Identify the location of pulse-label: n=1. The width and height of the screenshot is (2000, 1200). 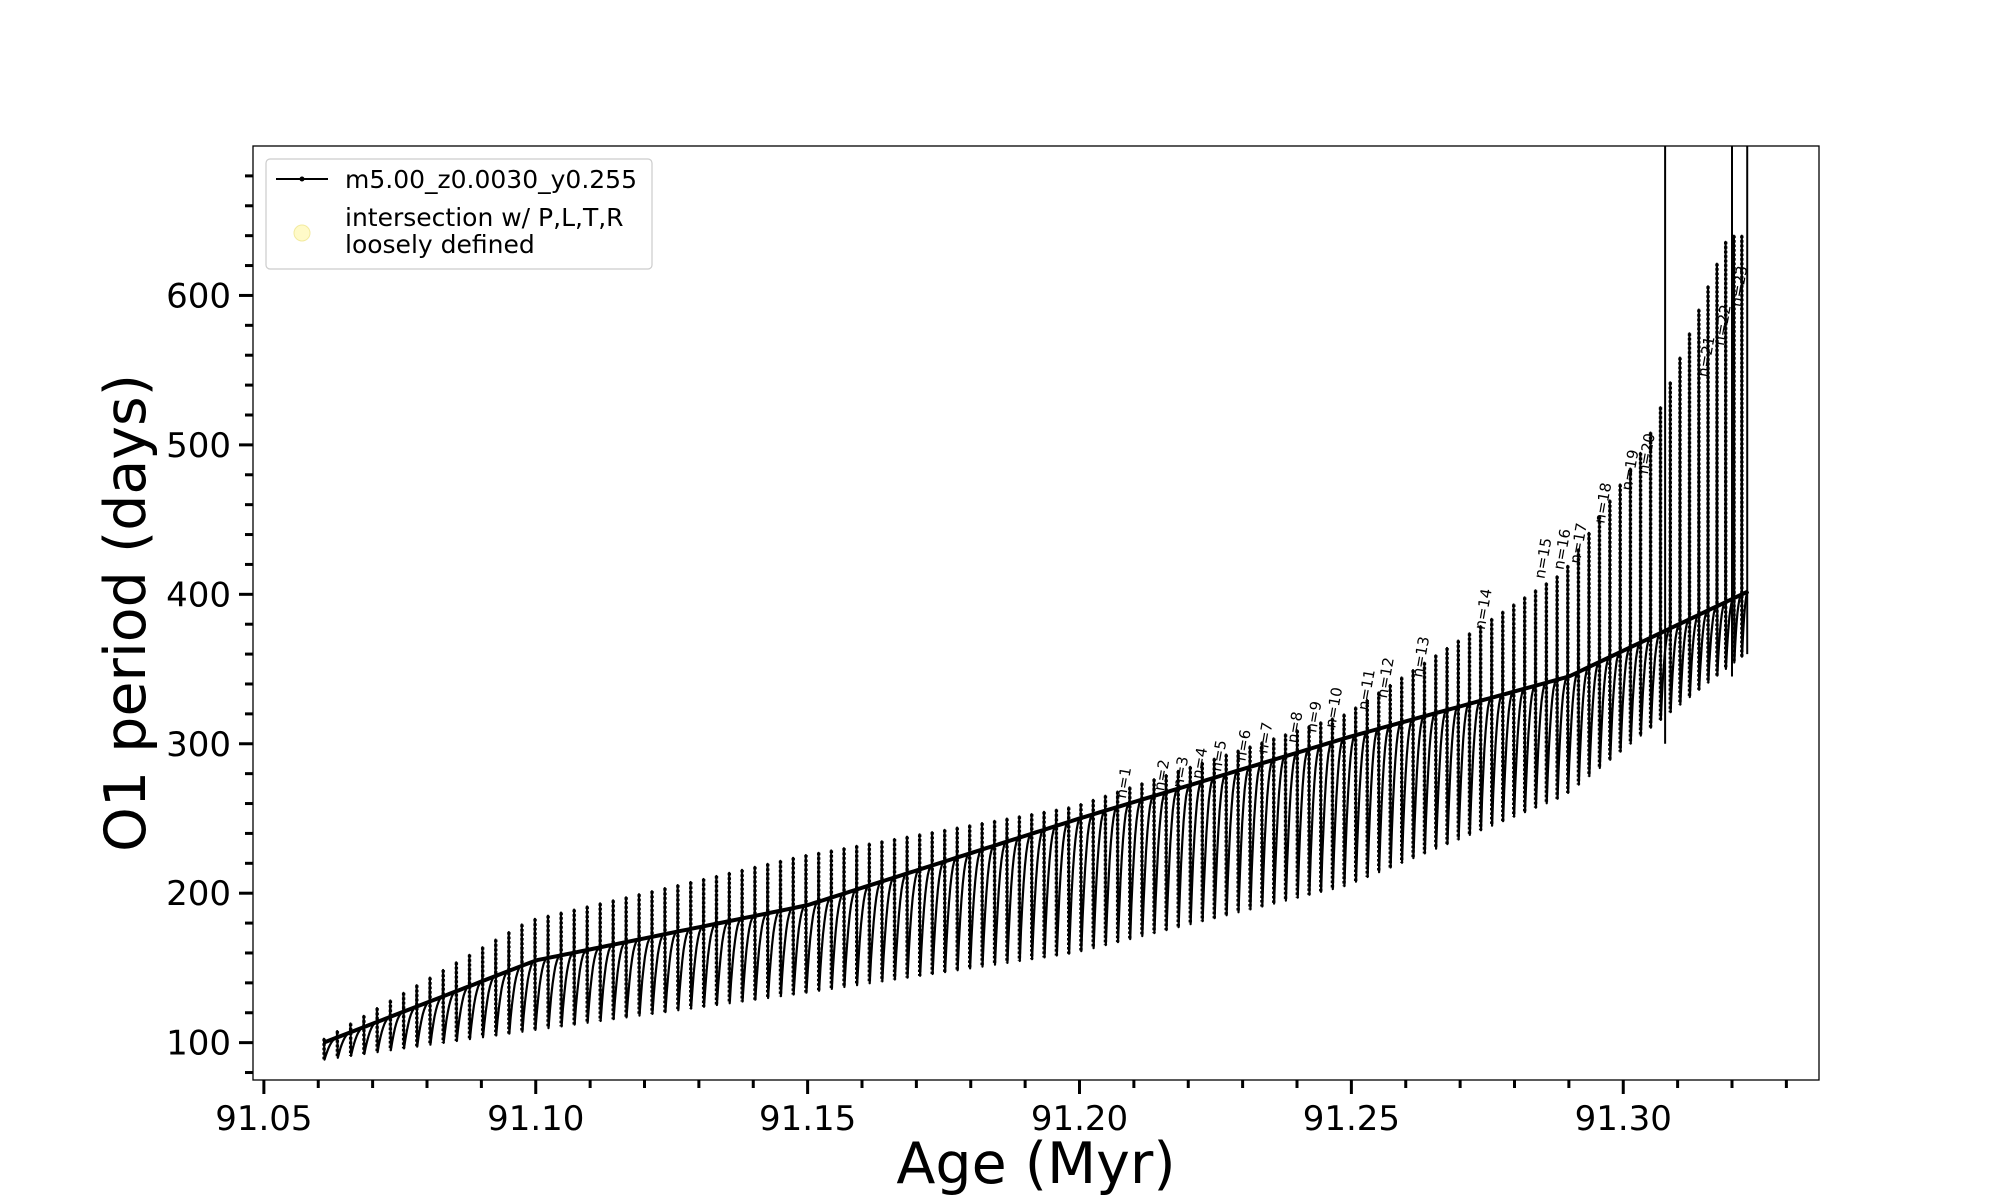
(1123, 783).